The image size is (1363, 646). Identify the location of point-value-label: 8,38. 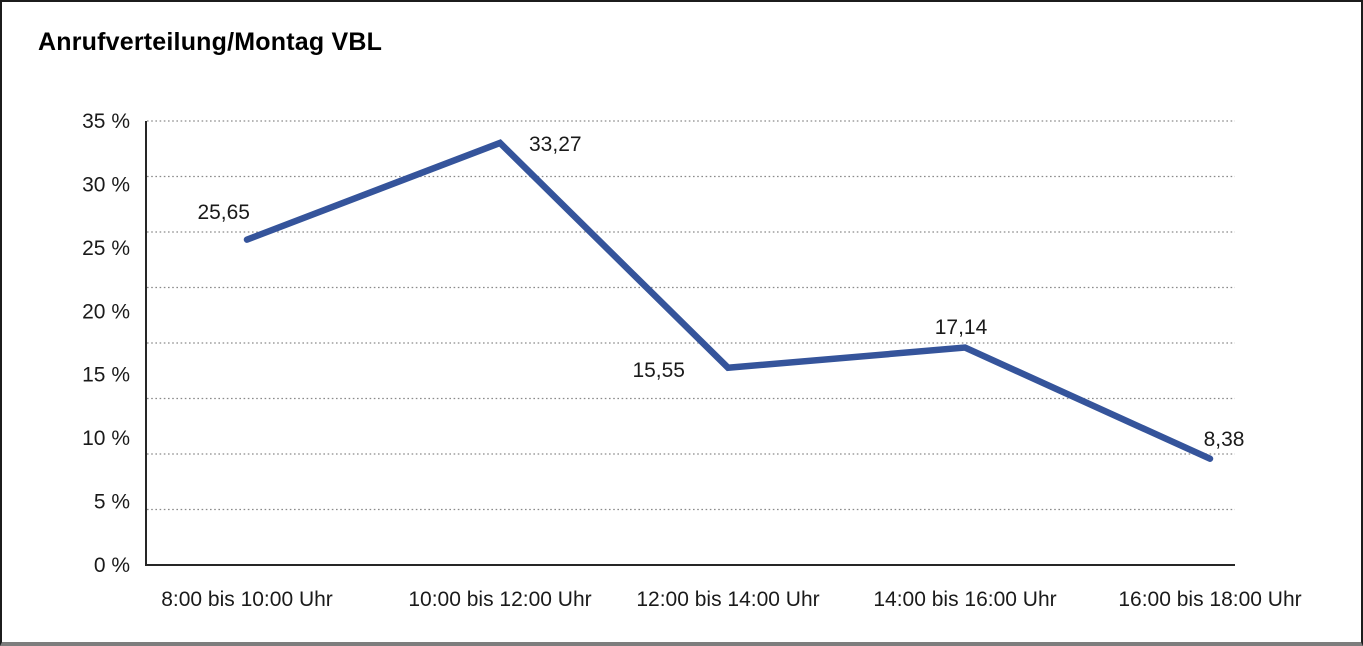
(1224, 439).